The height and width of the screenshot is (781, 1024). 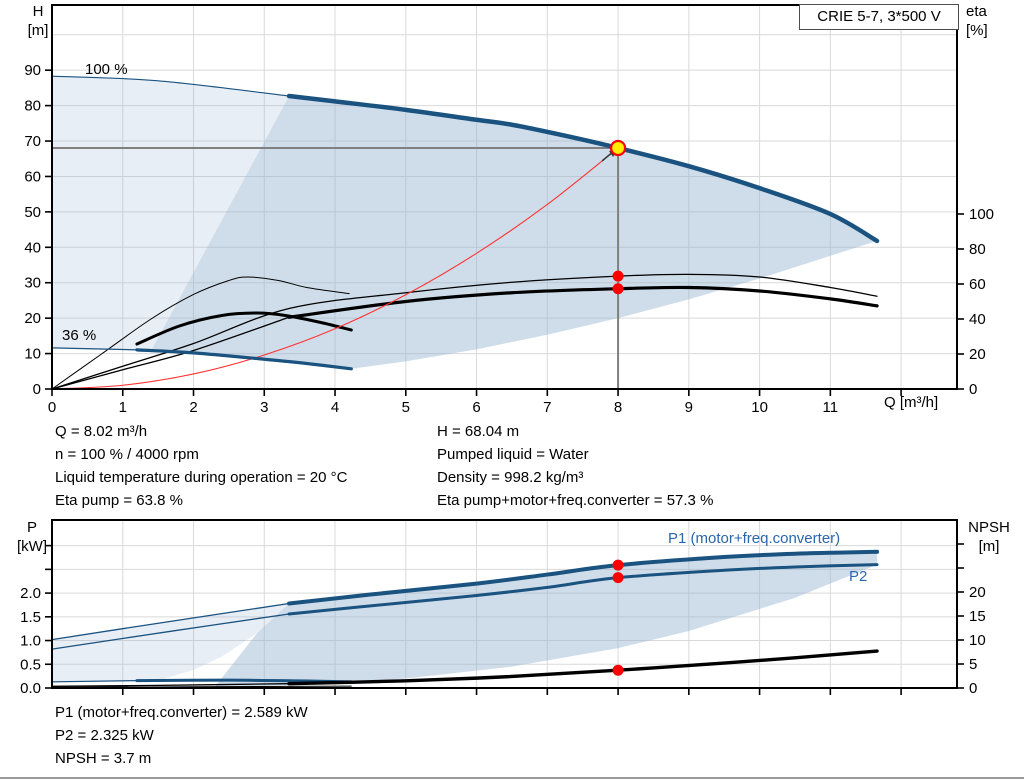 What do you see at coordinates (575, 500) in the screenshot?
I see `info-line-eta-total: Eta pump+motor+freq.converter = 57.3 %` at bounding box center [575, 500].